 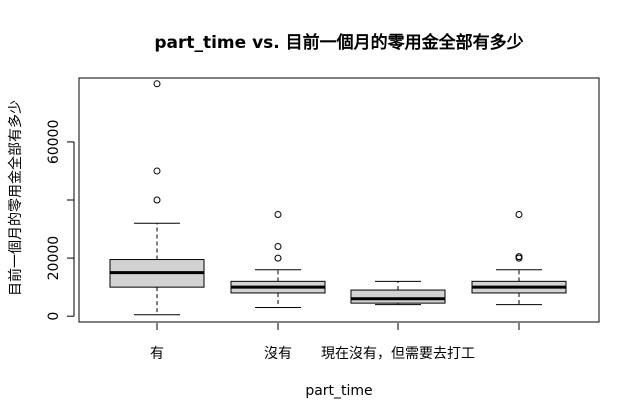 What do you see at coordinates (398, 353) in the screenshot?
I see `x-tick-label: 現在沒有，但需要去打工` at bounding box center [398, 353].